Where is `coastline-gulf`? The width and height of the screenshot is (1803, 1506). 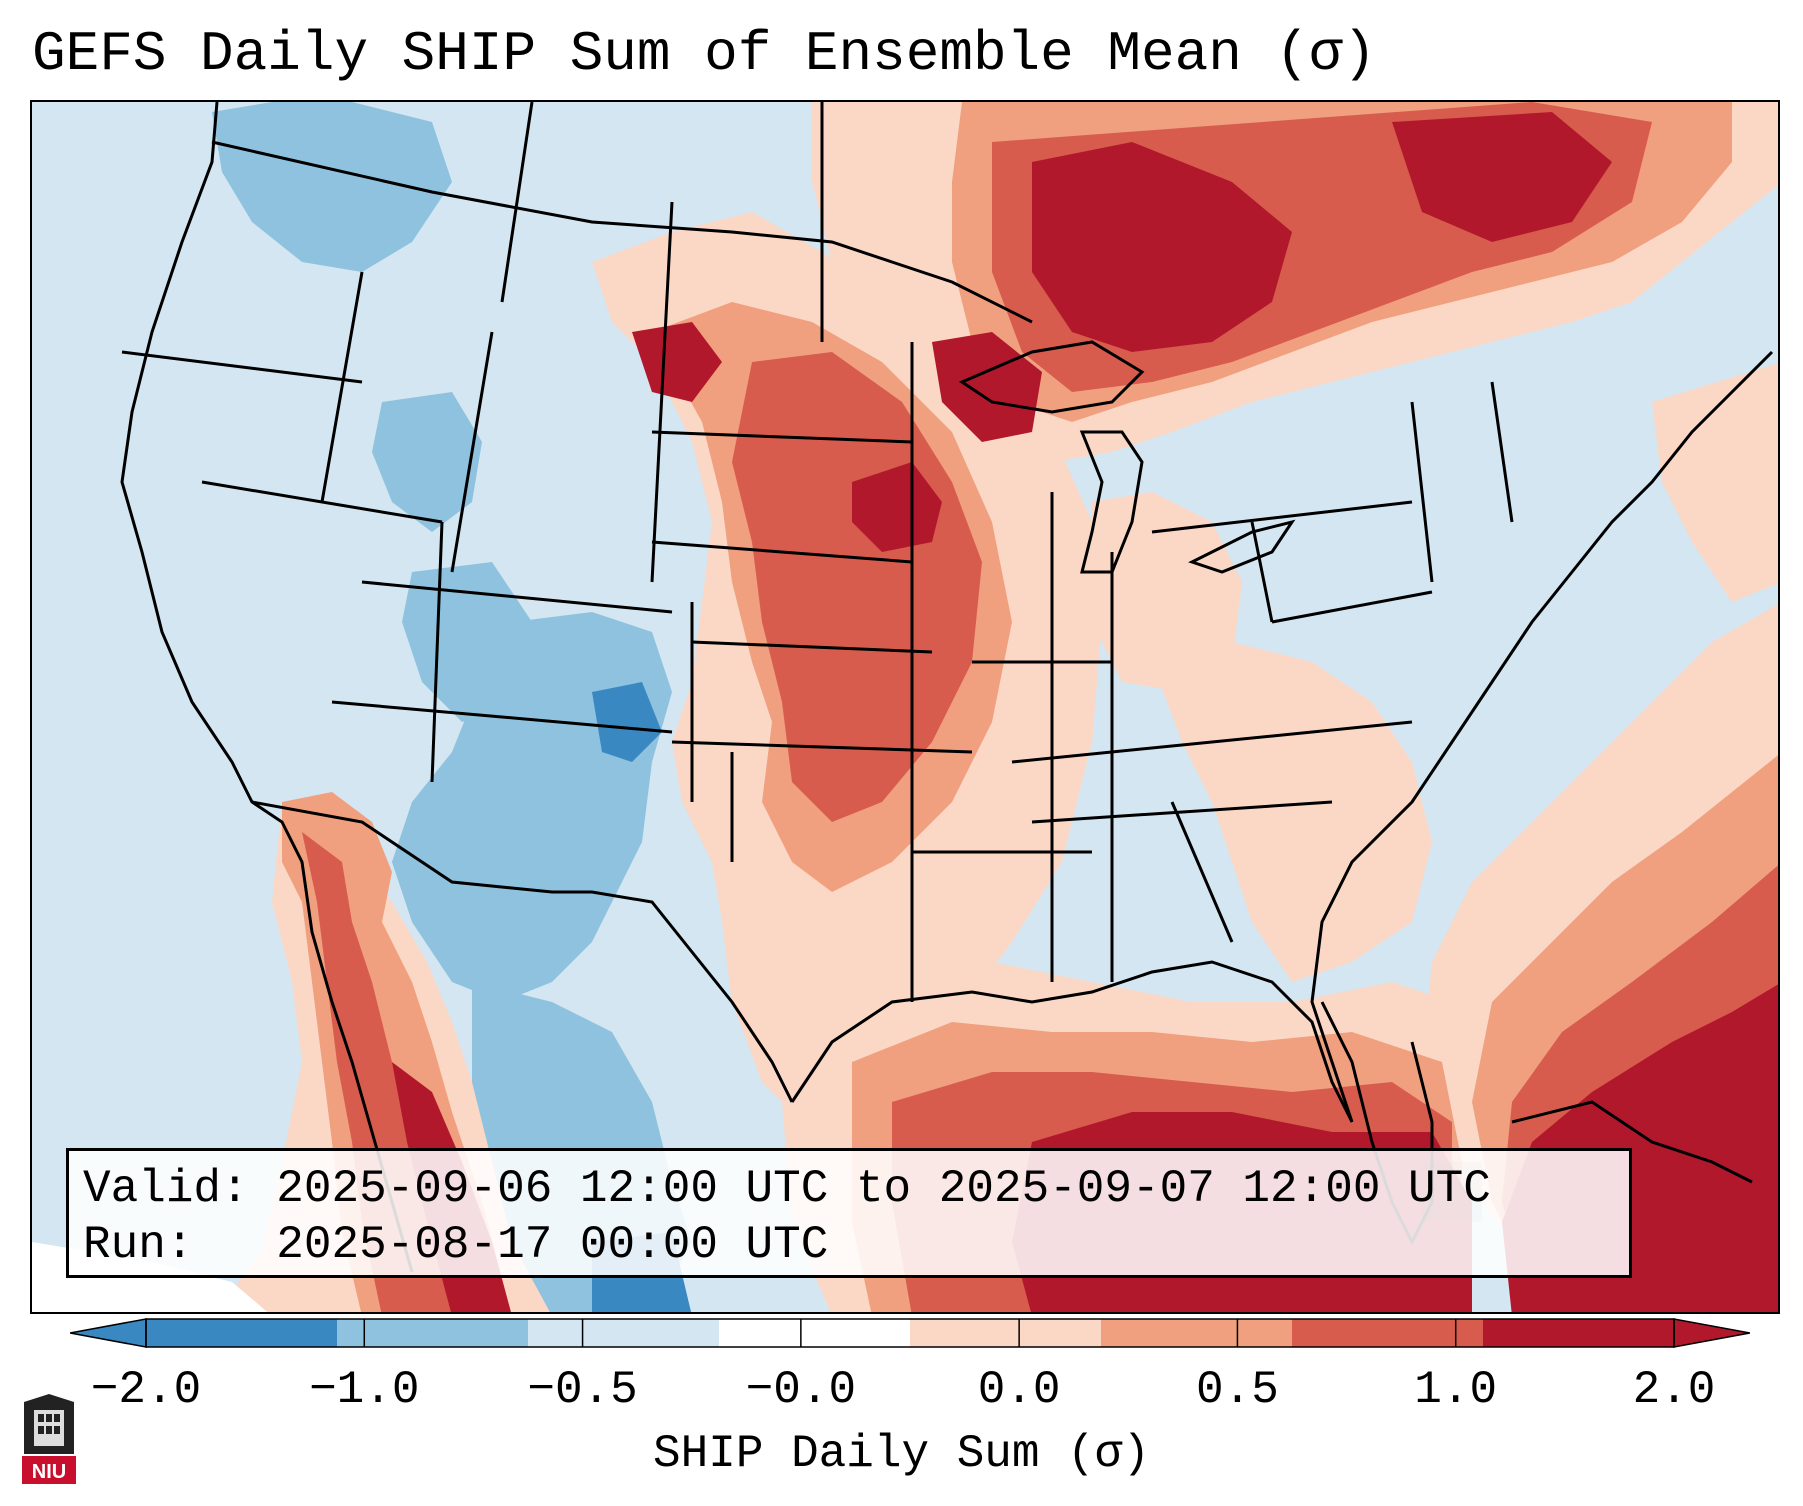 coastline-gulf is located at coordinates (1072, 1041).